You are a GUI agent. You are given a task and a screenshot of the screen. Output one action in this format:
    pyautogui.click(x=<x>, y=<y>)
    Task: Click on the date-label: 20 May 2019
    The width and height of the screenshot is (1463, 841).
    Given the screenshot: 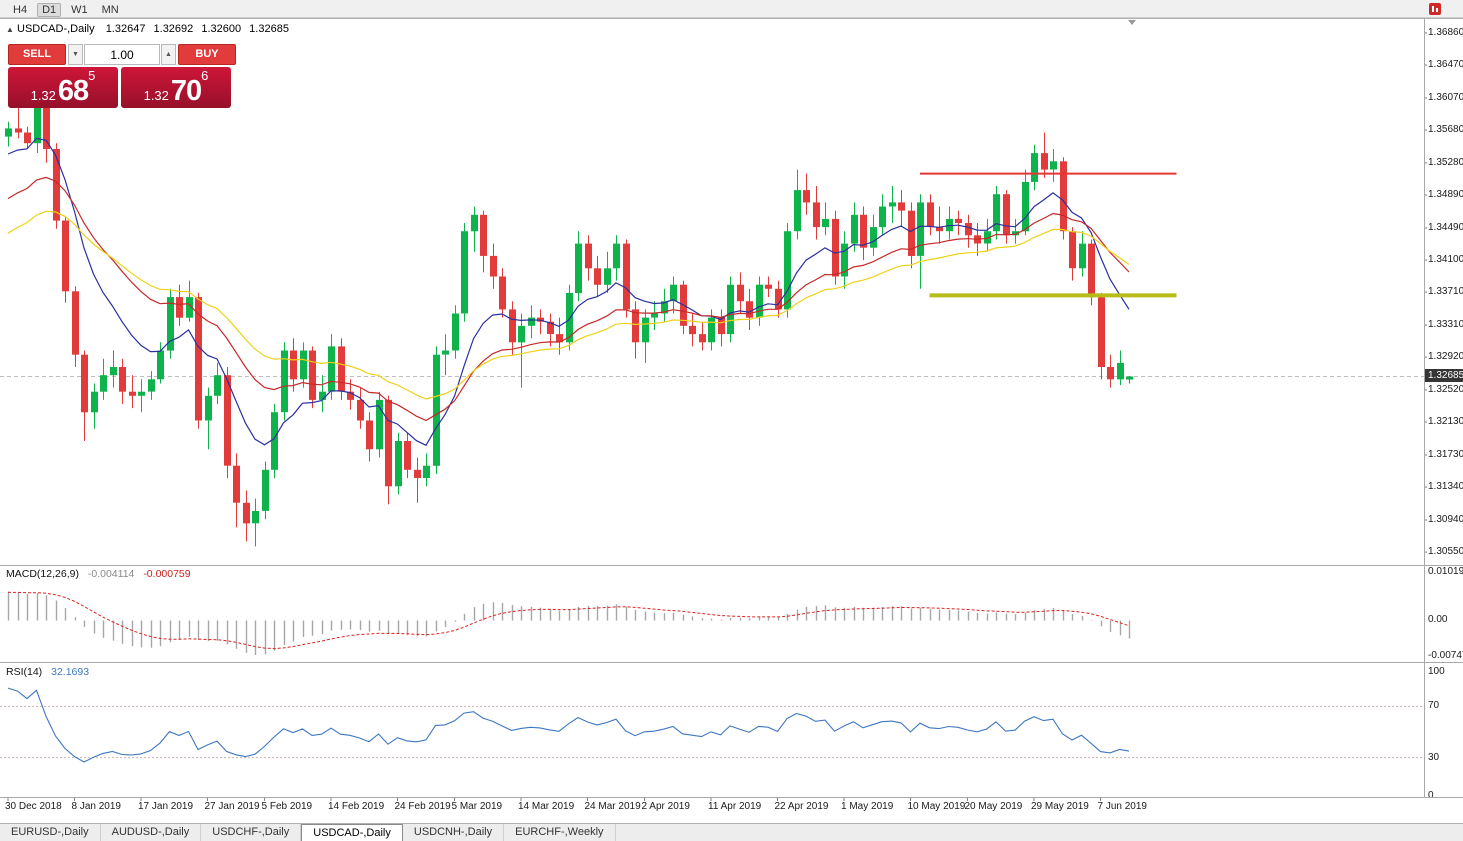 What is the action you would take?
    pyautogui.click(x=993, y=806)
    